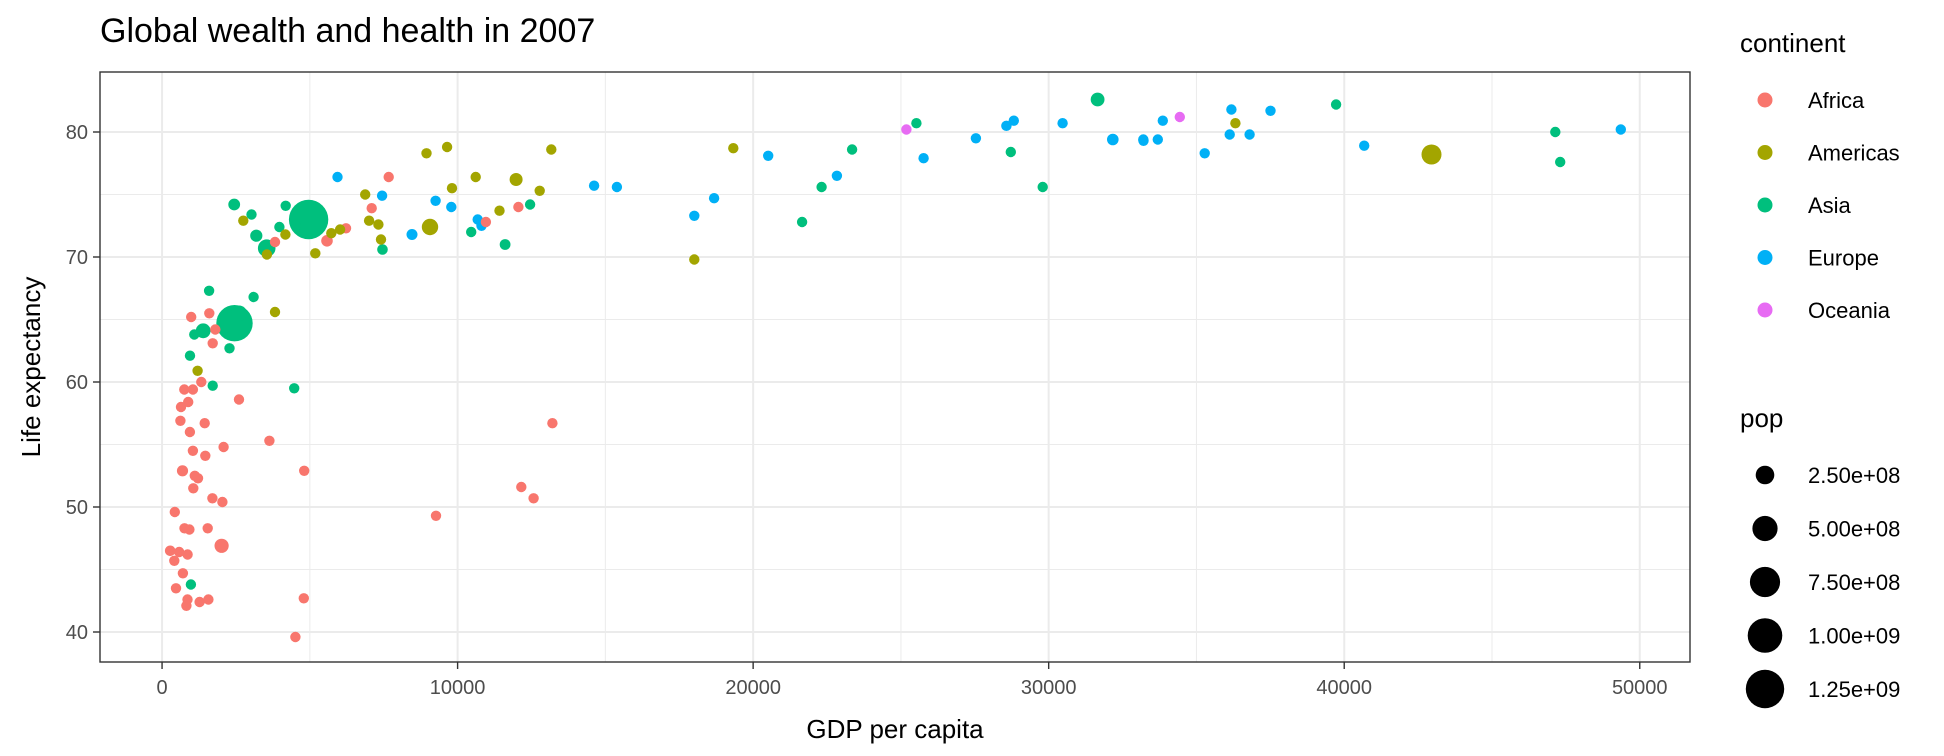  I want to click on legend-swatch-oceania, so click(1765, 310).